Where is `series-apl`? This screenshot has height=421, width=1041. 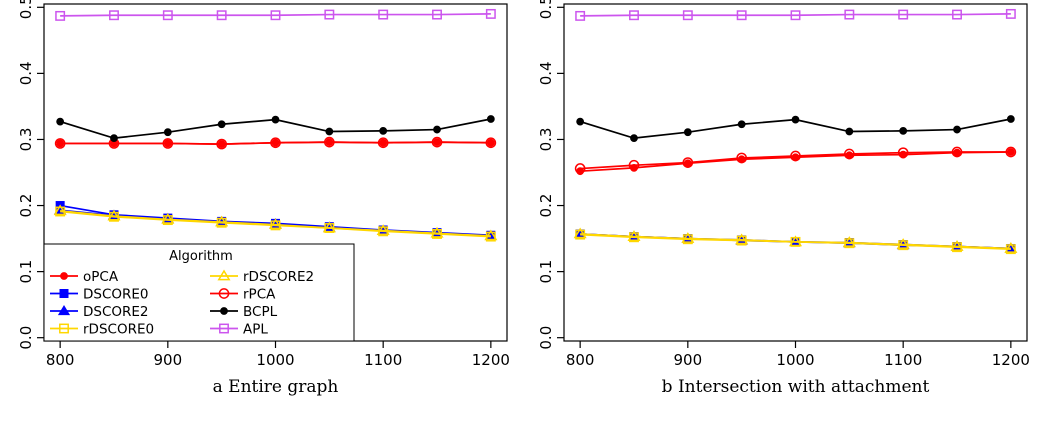 series-apl is located at coordinates (275, 14).